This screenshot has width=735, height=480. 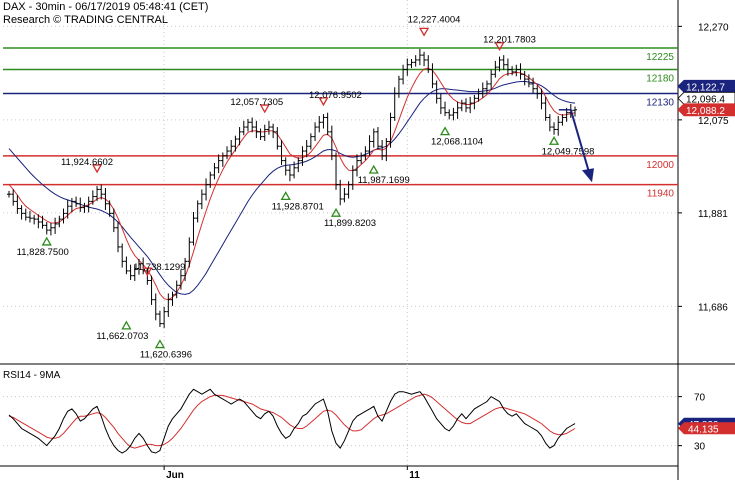 What do you see at coordinates (106, 7) in the screenshot?
I see `chart-title: DAX - 30min - 06/17/2019 05:48:41 (CET)` at bounding box center [106, 7].